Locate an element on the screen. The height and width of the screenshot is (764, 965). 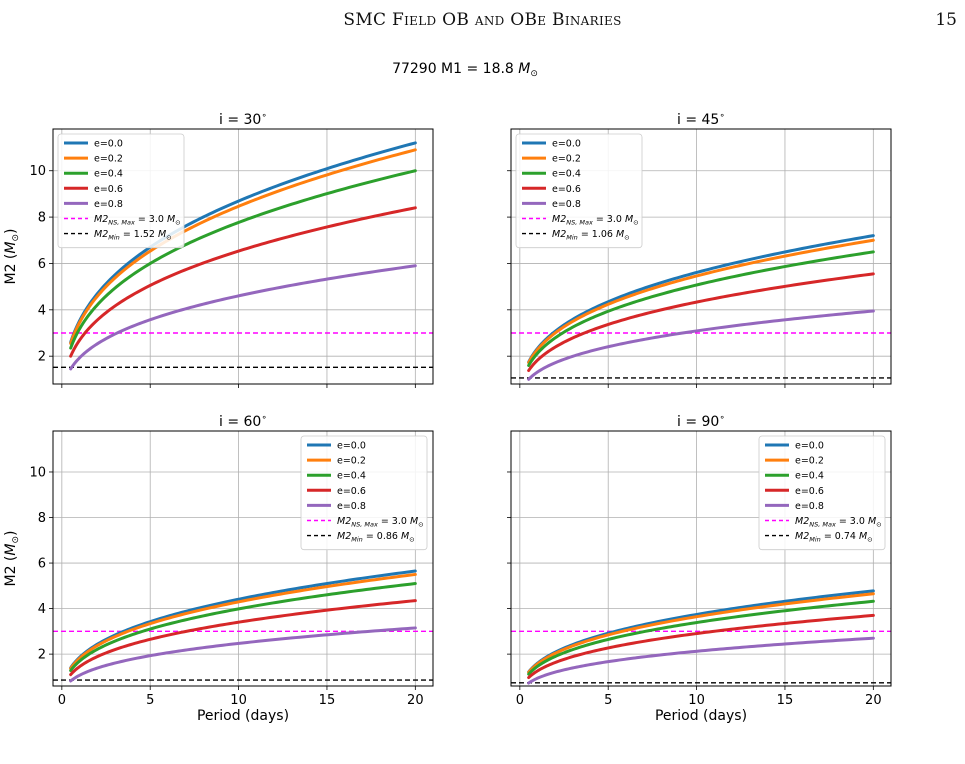
page-number: 15 is located at coordinates (946, 20).